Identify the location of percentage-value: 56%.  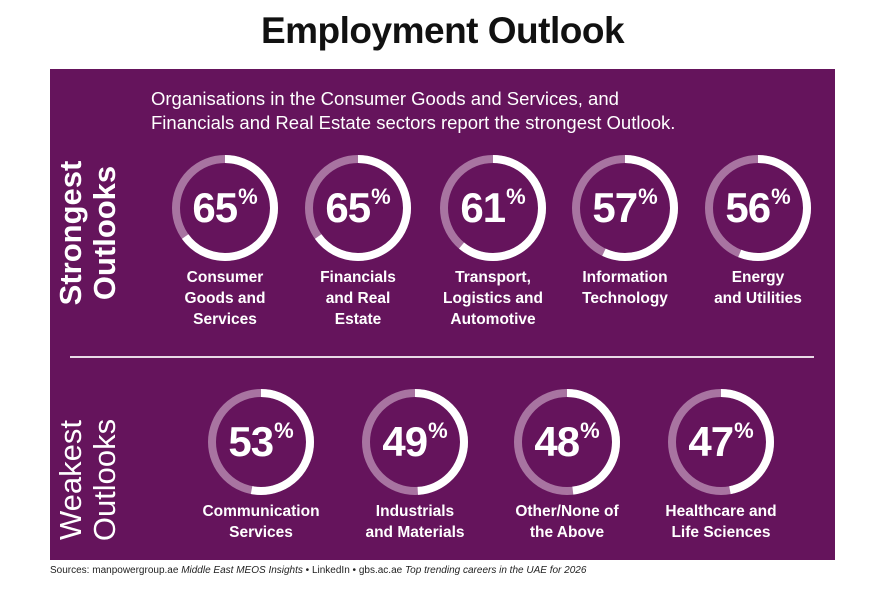
(758, 208).